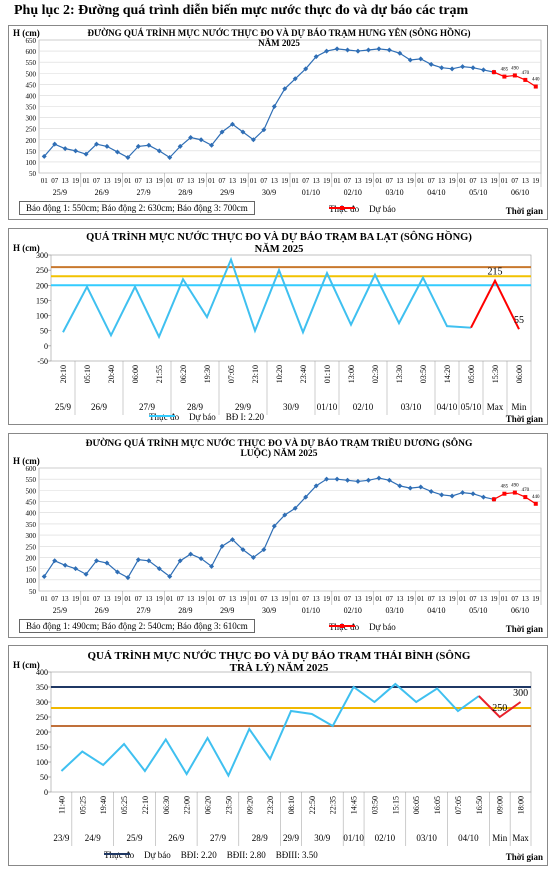 Image resolution: width=558 pixels, height=871 pixels. Describe the element at coordinates (362, 209) in the screenshot. I see `legend-entry: Dự báo` at that location.